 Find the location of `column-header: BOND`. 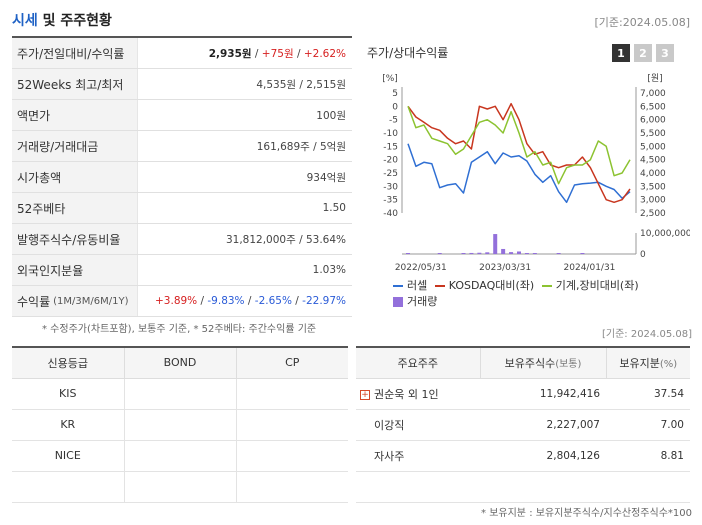

column-header: BOND is located at coordinates (179, 363).